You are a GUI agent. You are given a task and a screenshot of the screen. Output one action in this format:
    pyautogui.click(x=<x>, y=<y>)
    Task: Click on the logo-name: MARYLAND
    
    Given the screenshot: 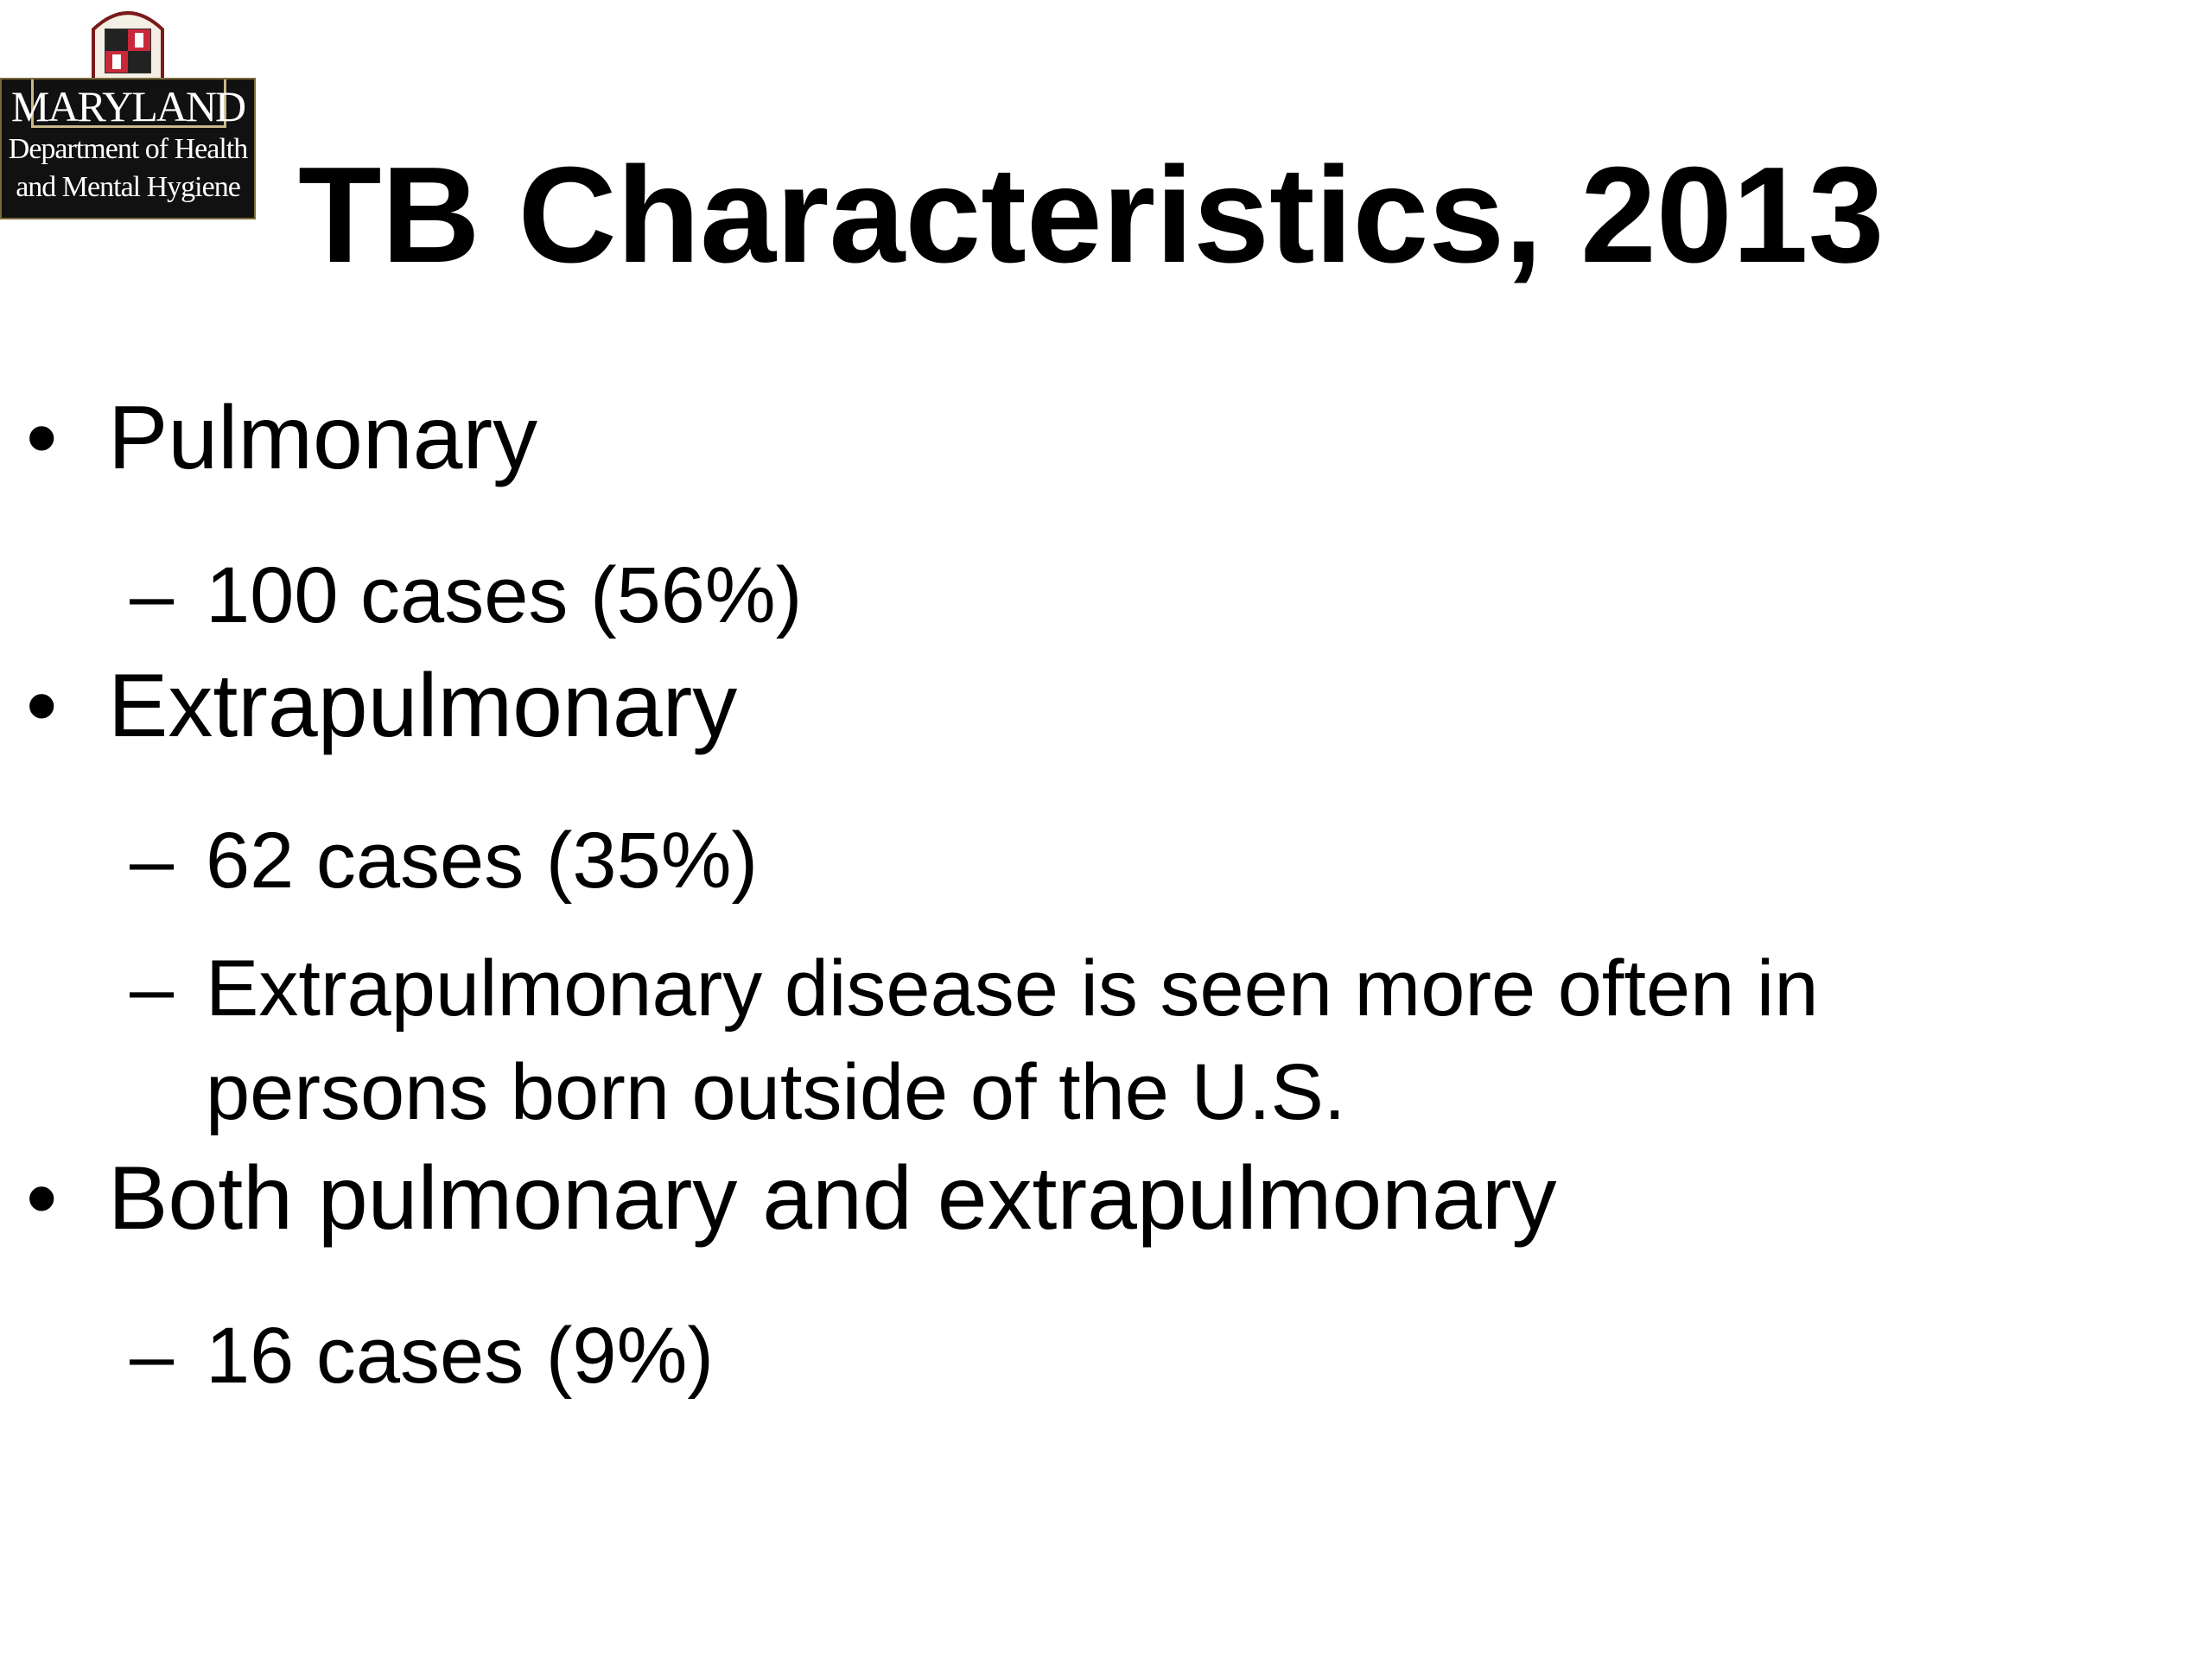 What is the action you would take?
    pyautogui.click(x=128, y=106)
    